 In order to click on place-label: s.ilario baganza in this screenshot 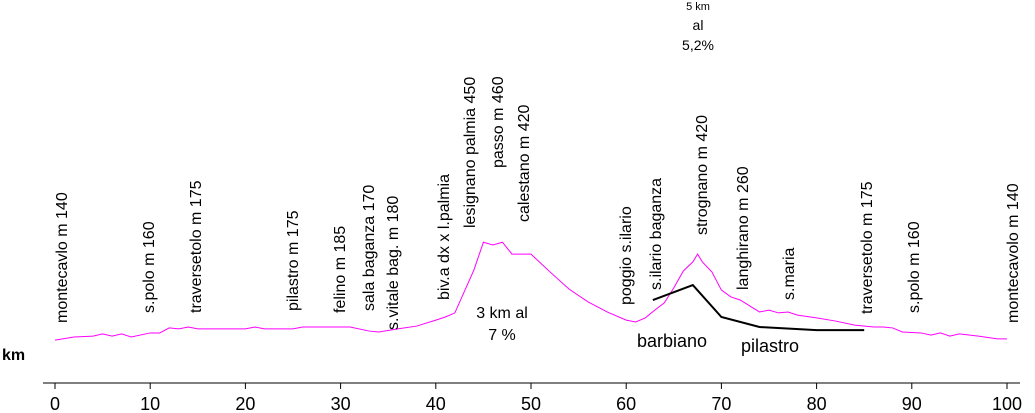, I will do `click(656, 234)`.